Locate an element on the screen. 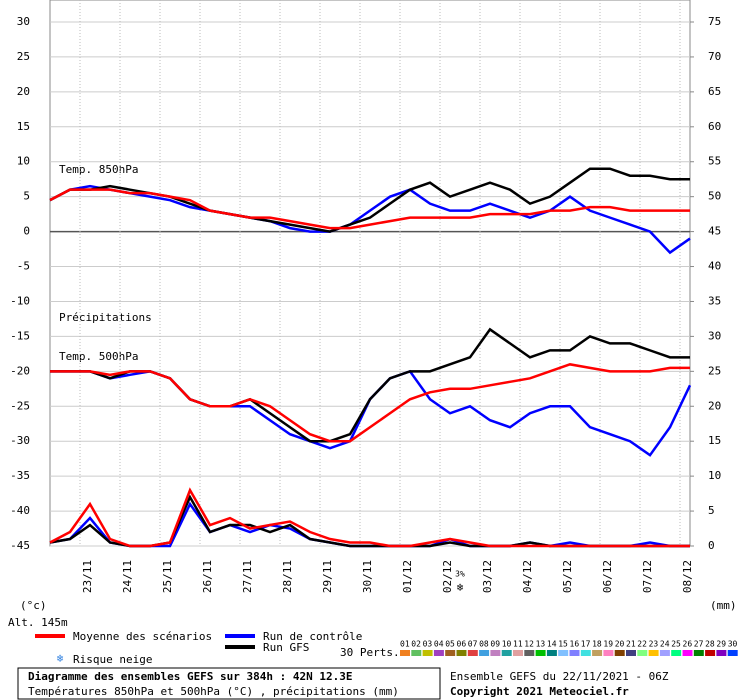 The height and width of the screenshot is (700, 740). y2-tick-label: 35 is located at coordinates (714, 300).